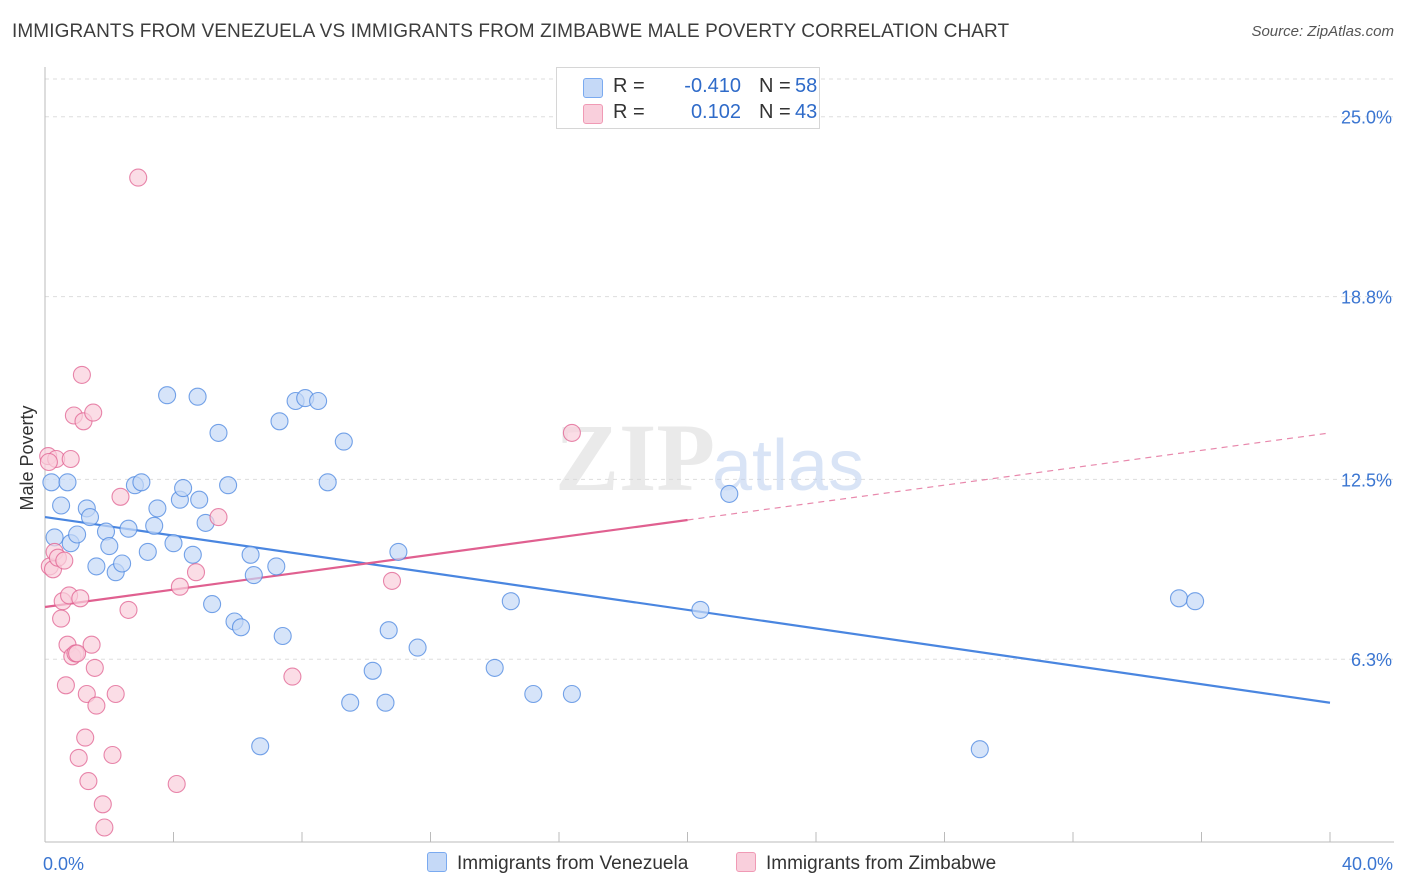  Describe the element at coordinates (366, 563) in the screenshot. I see `zimbabwe-trend-line` at that location.